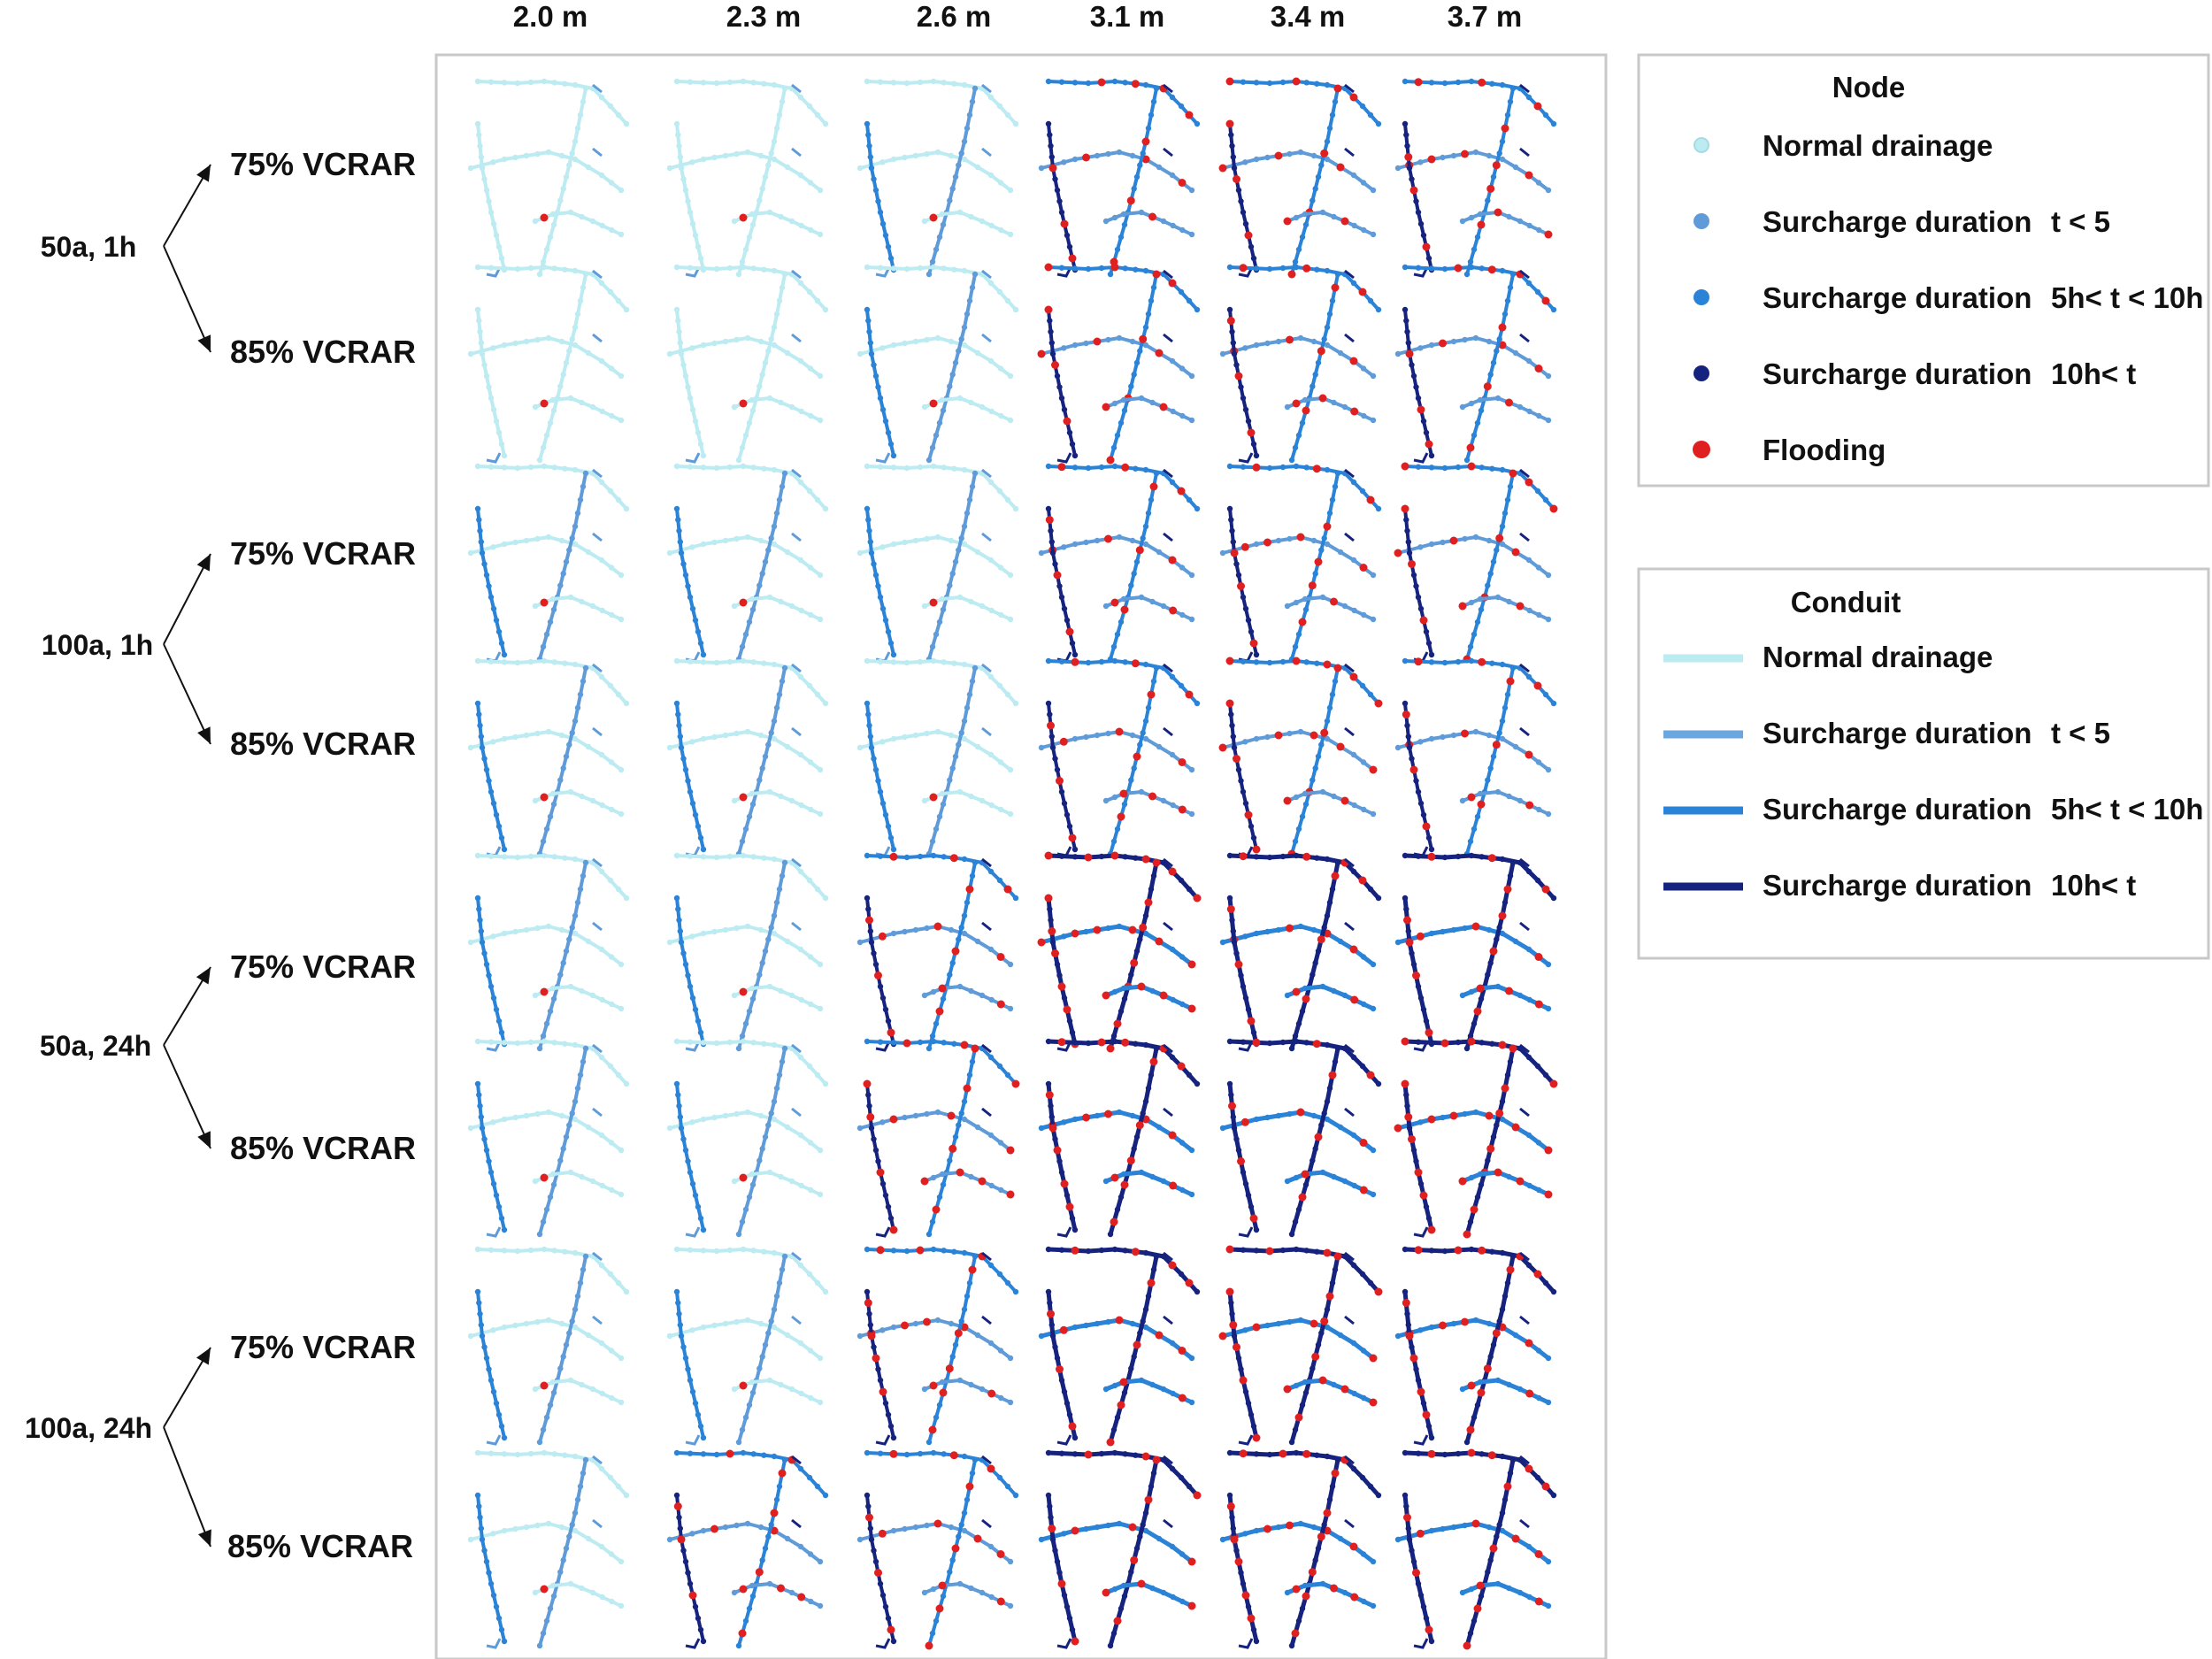 This screenshot has width=2212, height=1659. What do you see at coordinates (1308, 16) in the screenshot?
I see `column-header: 3.4 m` at bounding box center [1308, 16].